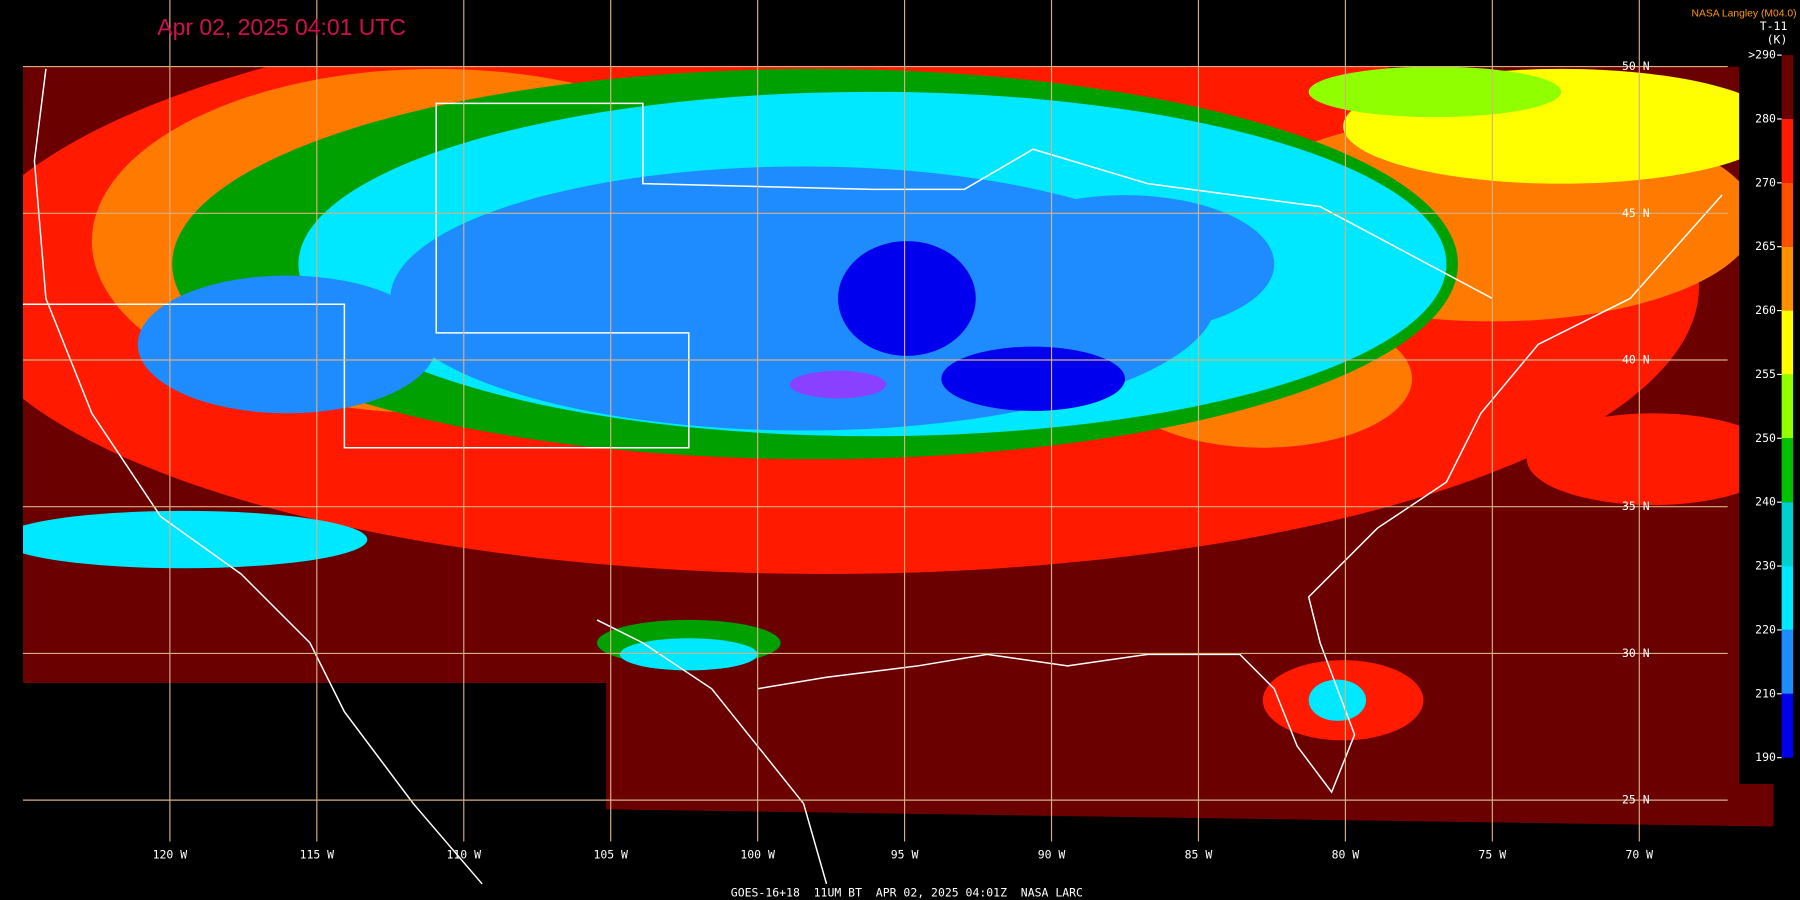 This screenshot has height=900, width=1800. What do you see at coordinates (317, 855) in the screenshot?
I see `longitude-label: 115 W` at bounding box center [317, 855].